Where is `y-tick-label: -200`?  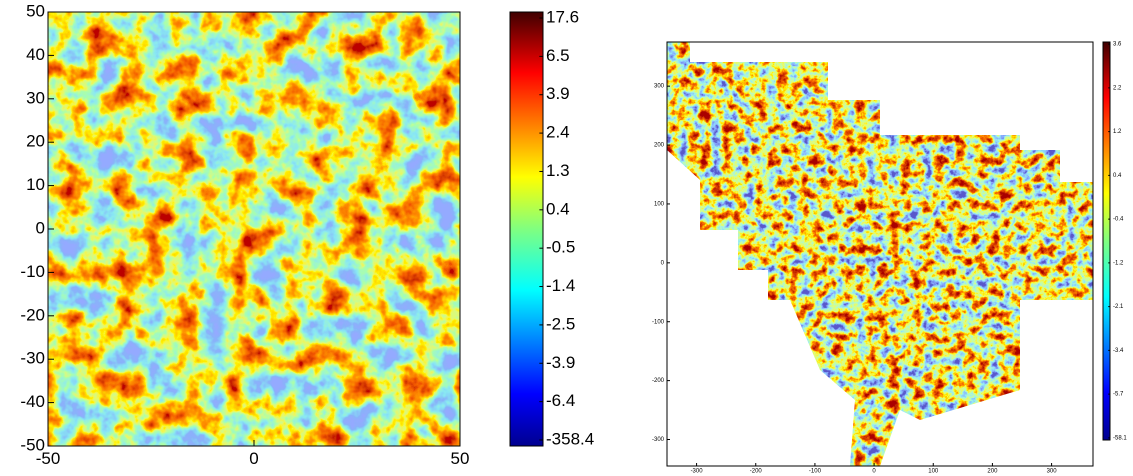
y-tick-label: -200 is located at coordinates (658, 381).